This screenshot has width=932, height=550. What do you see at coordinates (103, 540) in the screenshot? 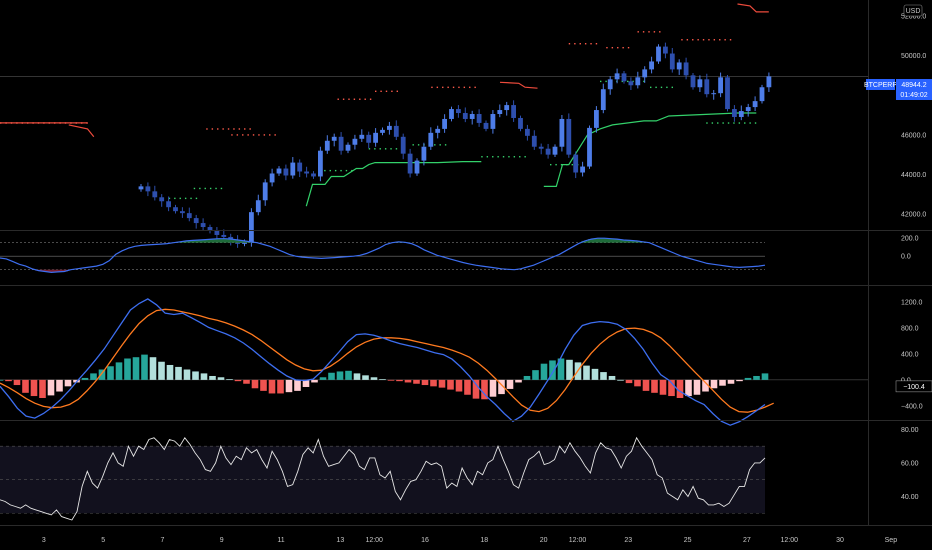
I see `time-axis-label: 5` at bounding box center [103, 540].